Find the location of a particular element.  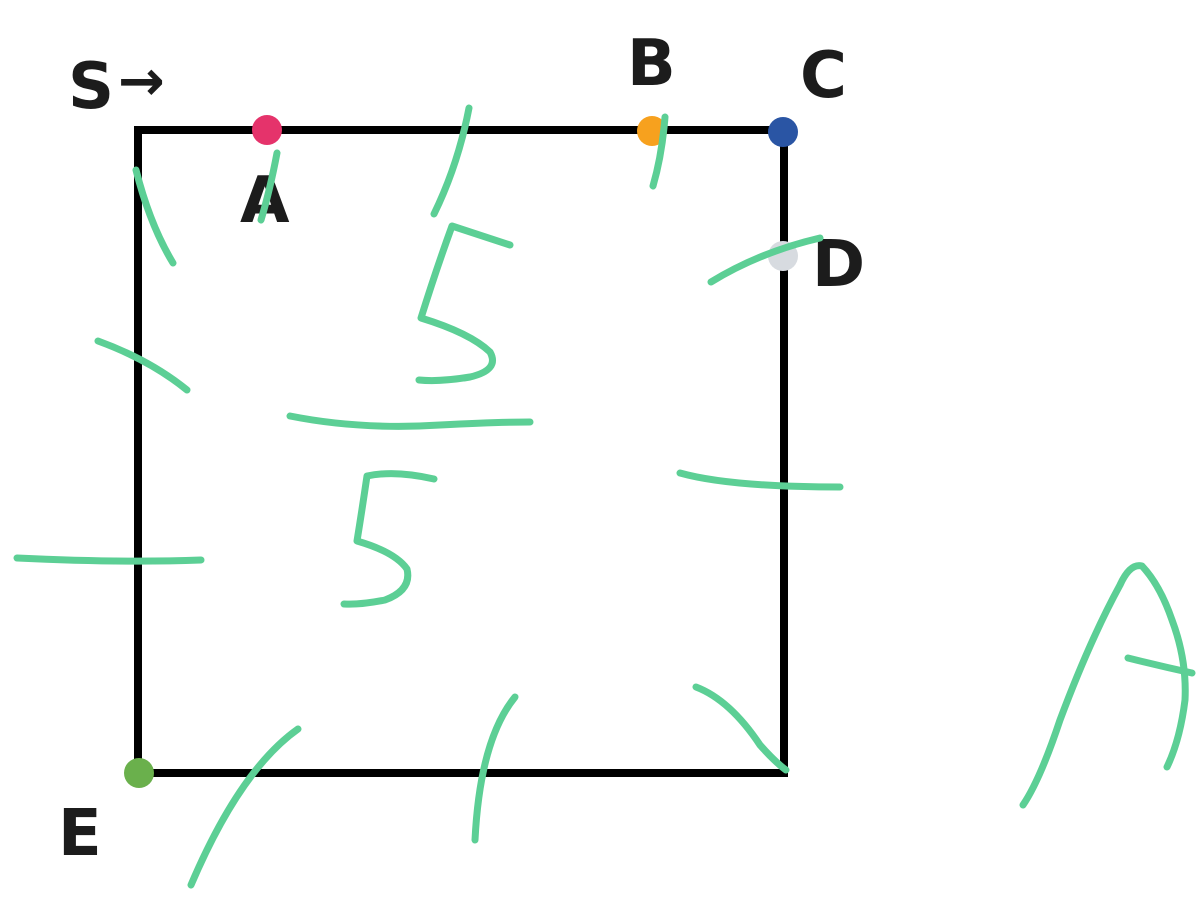

side-letter-crossbar is located at coordinates (1160, 665).